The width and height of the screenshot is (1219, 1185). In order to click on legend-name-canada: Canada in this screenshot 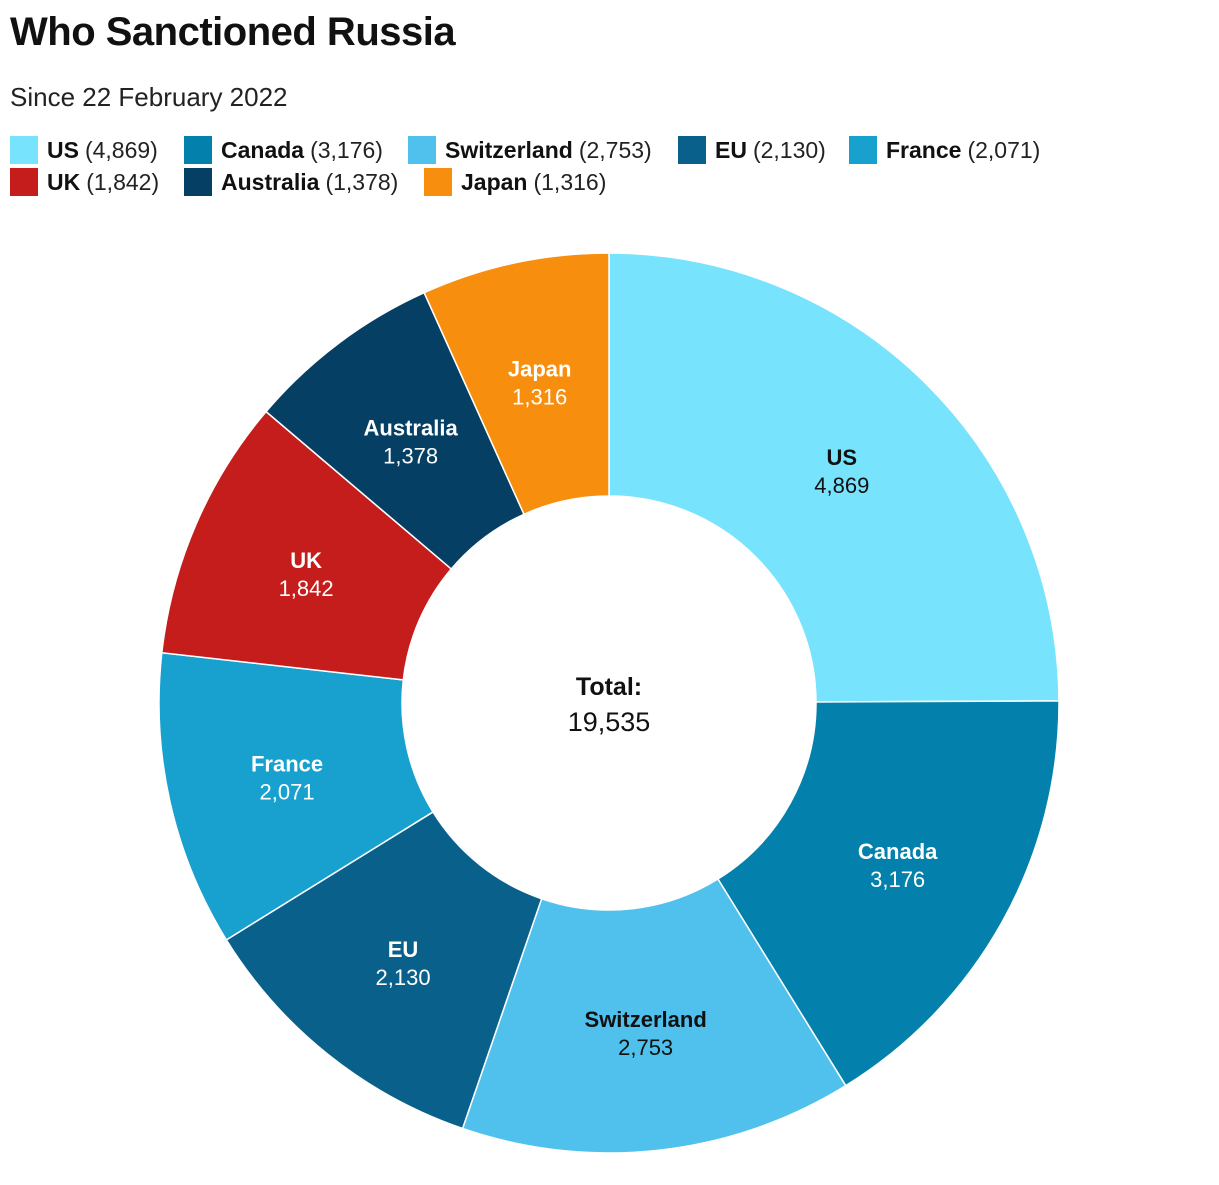, I will do `click(263, 149)`.